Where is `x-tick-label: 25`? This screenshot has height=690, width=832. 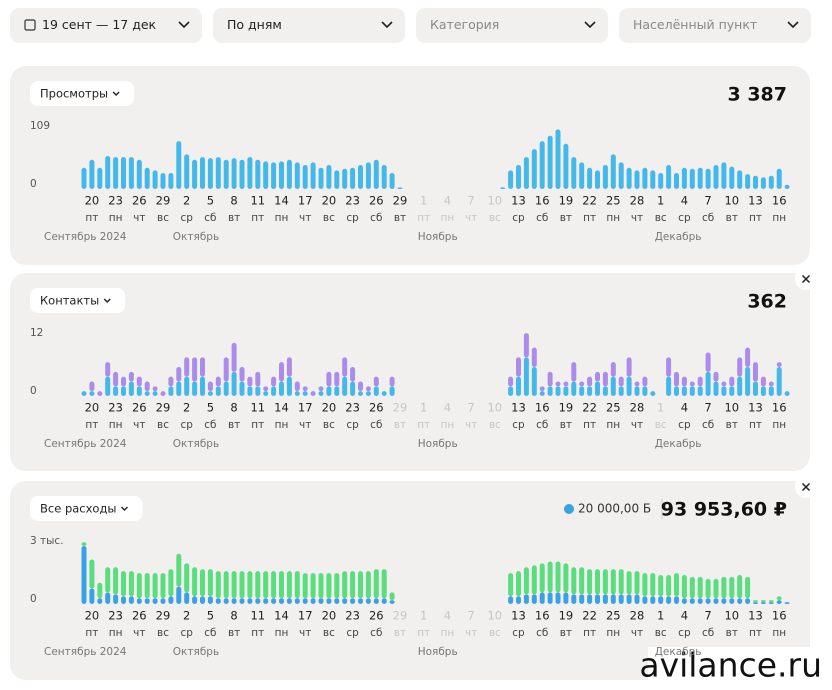
x-tick-label: 25 is located at coordinates (613, 616).